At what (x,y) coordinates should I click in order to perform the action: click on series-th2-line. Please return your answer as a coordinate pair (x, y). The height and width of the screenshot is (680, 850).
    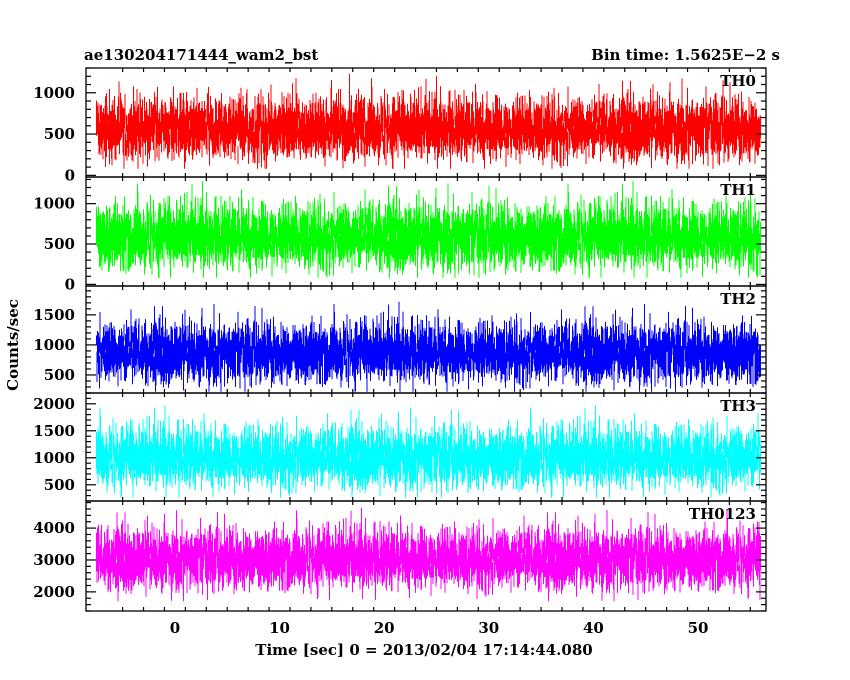
    Looking at the image, I should click on (428, 346).